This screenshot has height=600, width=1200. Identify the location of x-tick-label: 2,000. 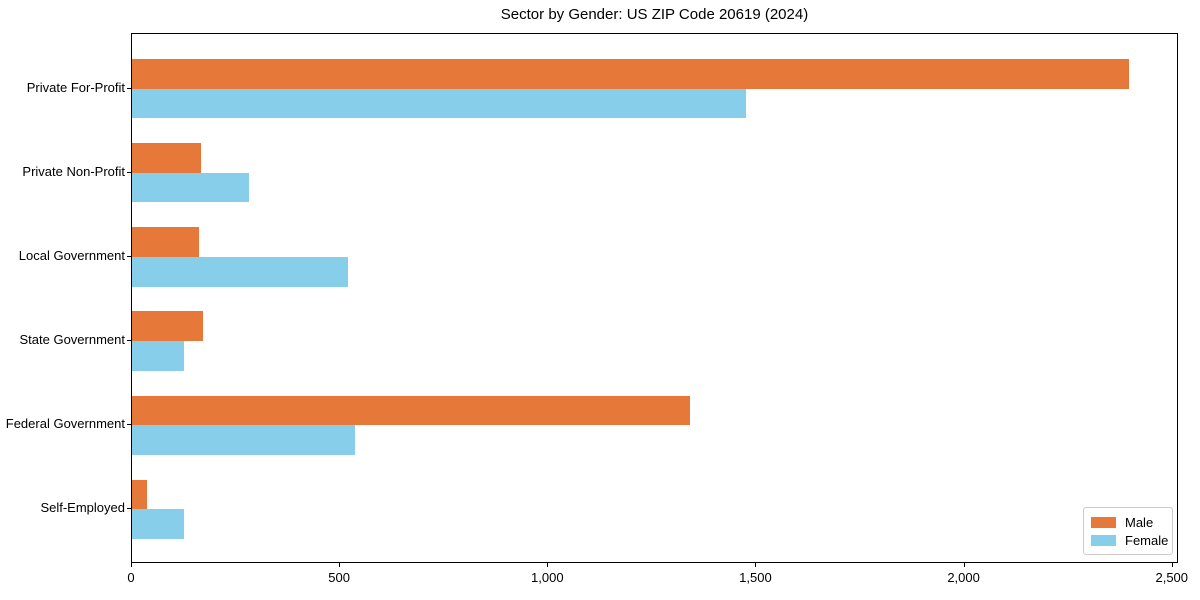
(963, 577).